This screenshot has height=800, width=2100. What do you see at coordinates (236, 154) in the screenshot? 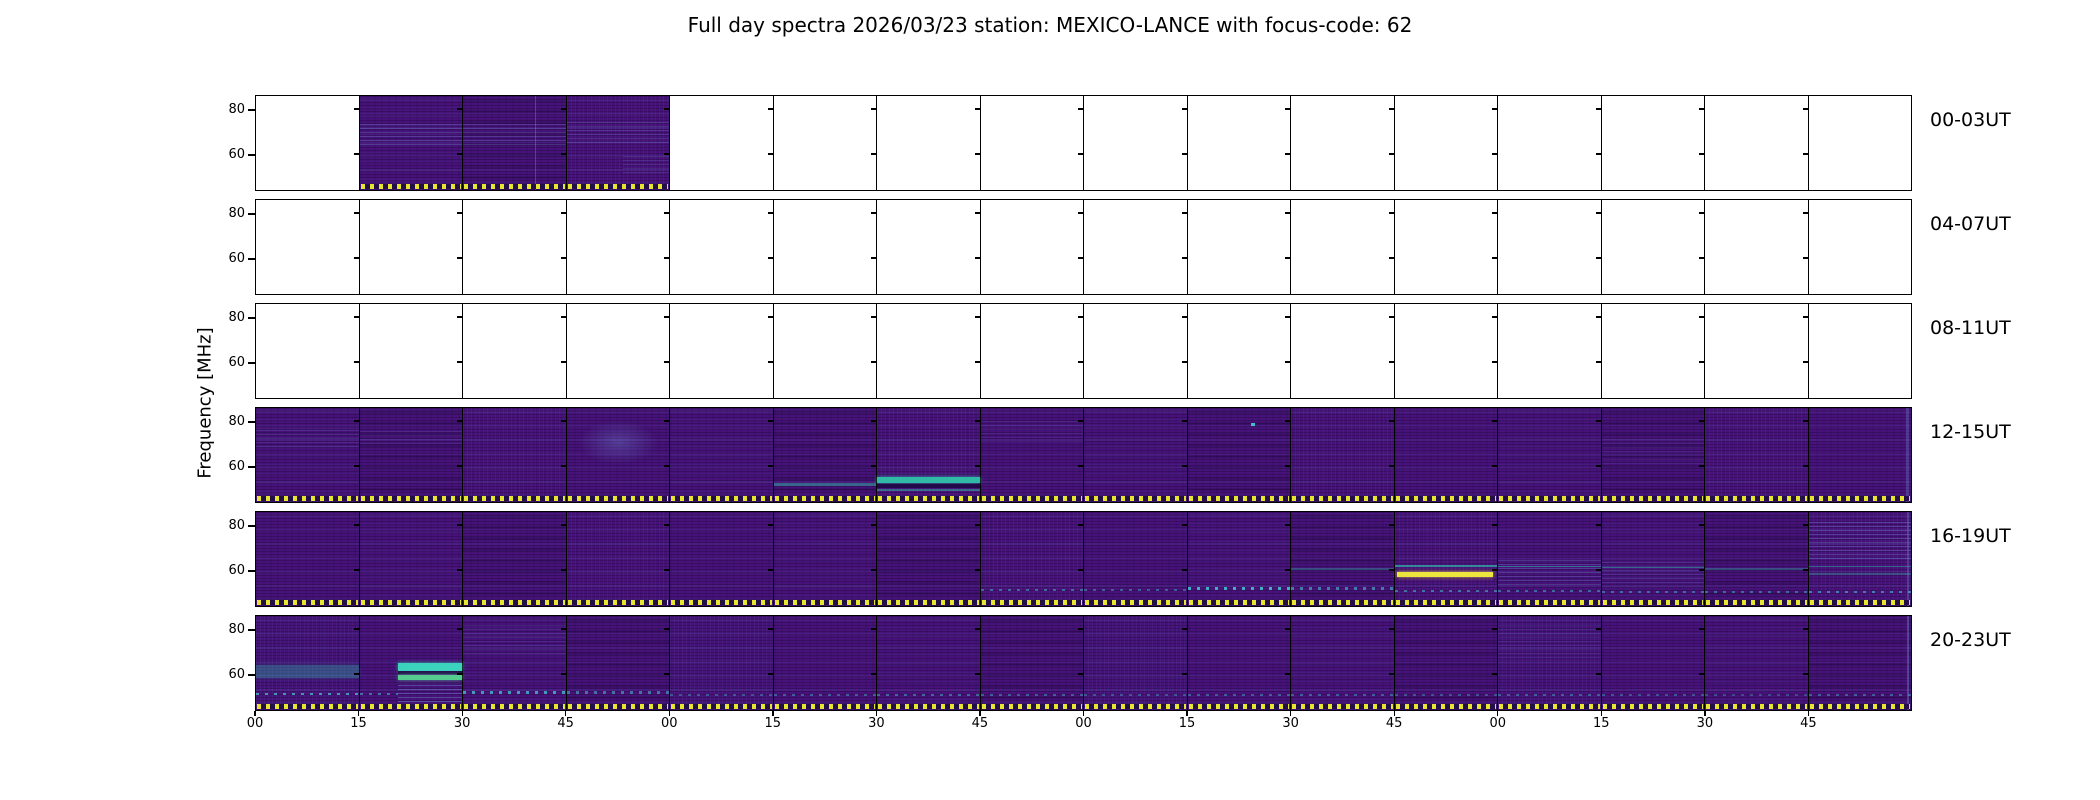
I see `y-tick-label: 60` at bounding box center [236, 154].